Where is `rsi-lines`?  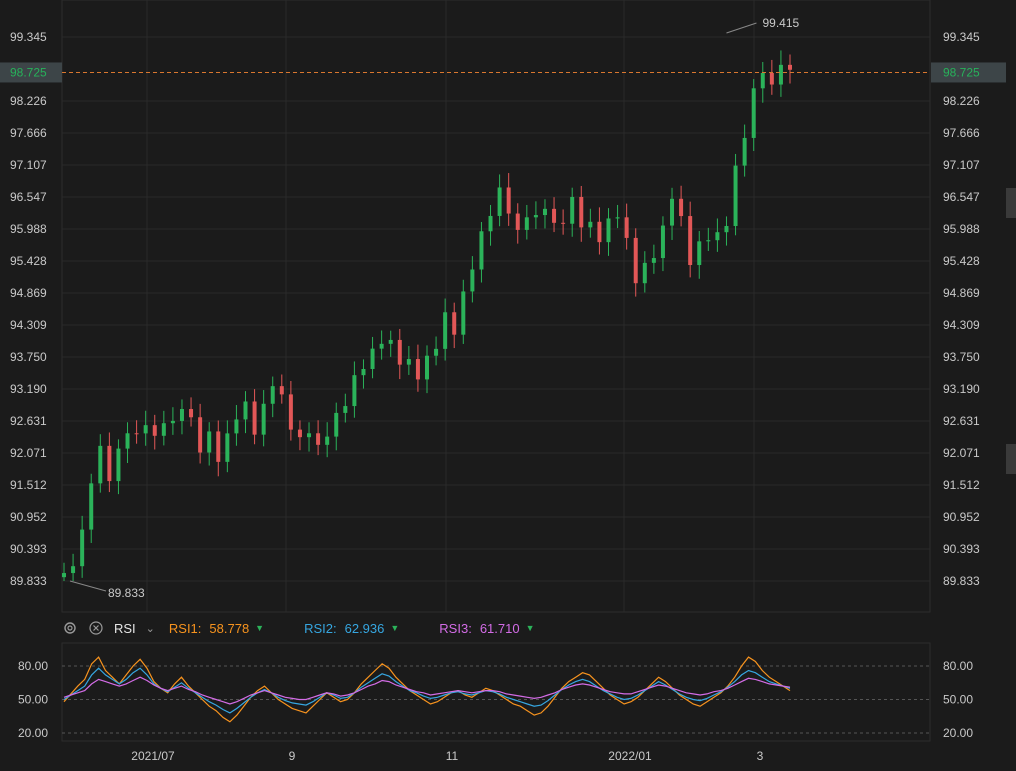 rsi-lines is located at coordinates (427, 689).